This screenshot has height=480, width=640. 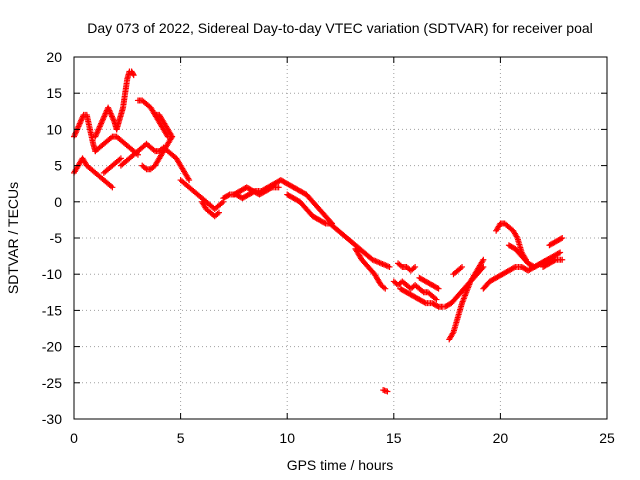 I want to click on x-tick-label: 5, so click(x=181, y=438).